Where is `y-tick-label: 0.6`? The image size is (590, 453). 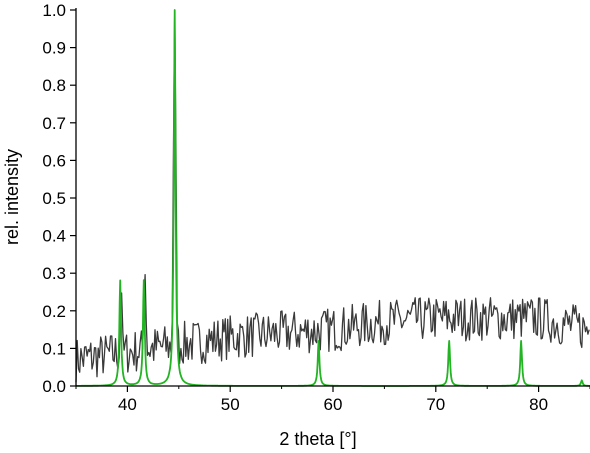
y-tick-label: 0.6 is located at coordinates (54, 160).